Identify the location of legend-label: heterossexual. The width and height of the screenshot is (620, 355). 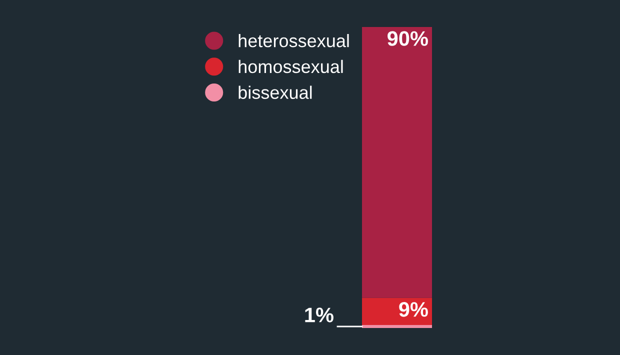
(293, 41).